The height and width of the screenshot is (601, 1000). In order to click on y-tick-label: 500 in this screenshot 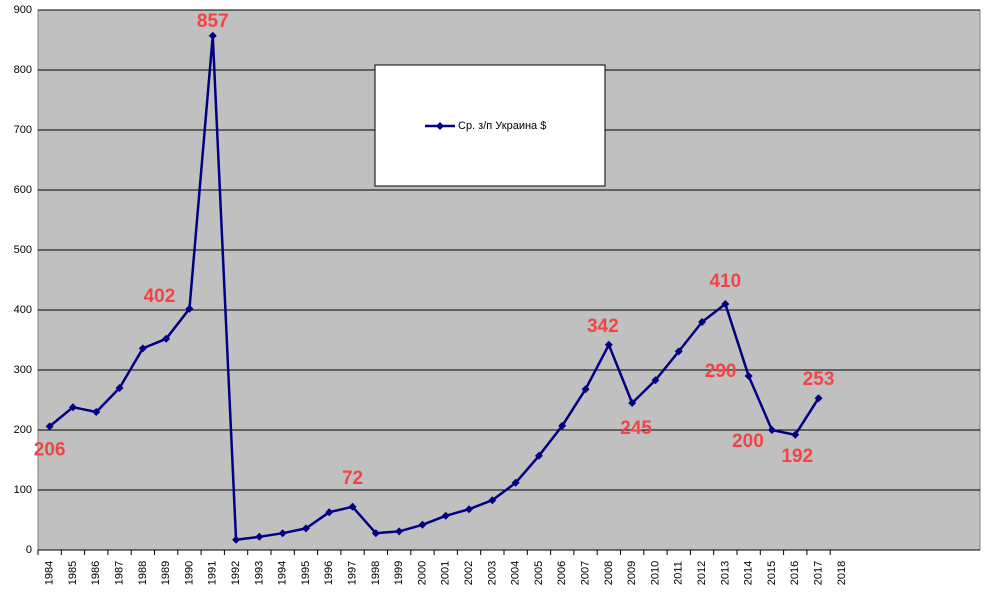, I will do `click(23, 250)`.